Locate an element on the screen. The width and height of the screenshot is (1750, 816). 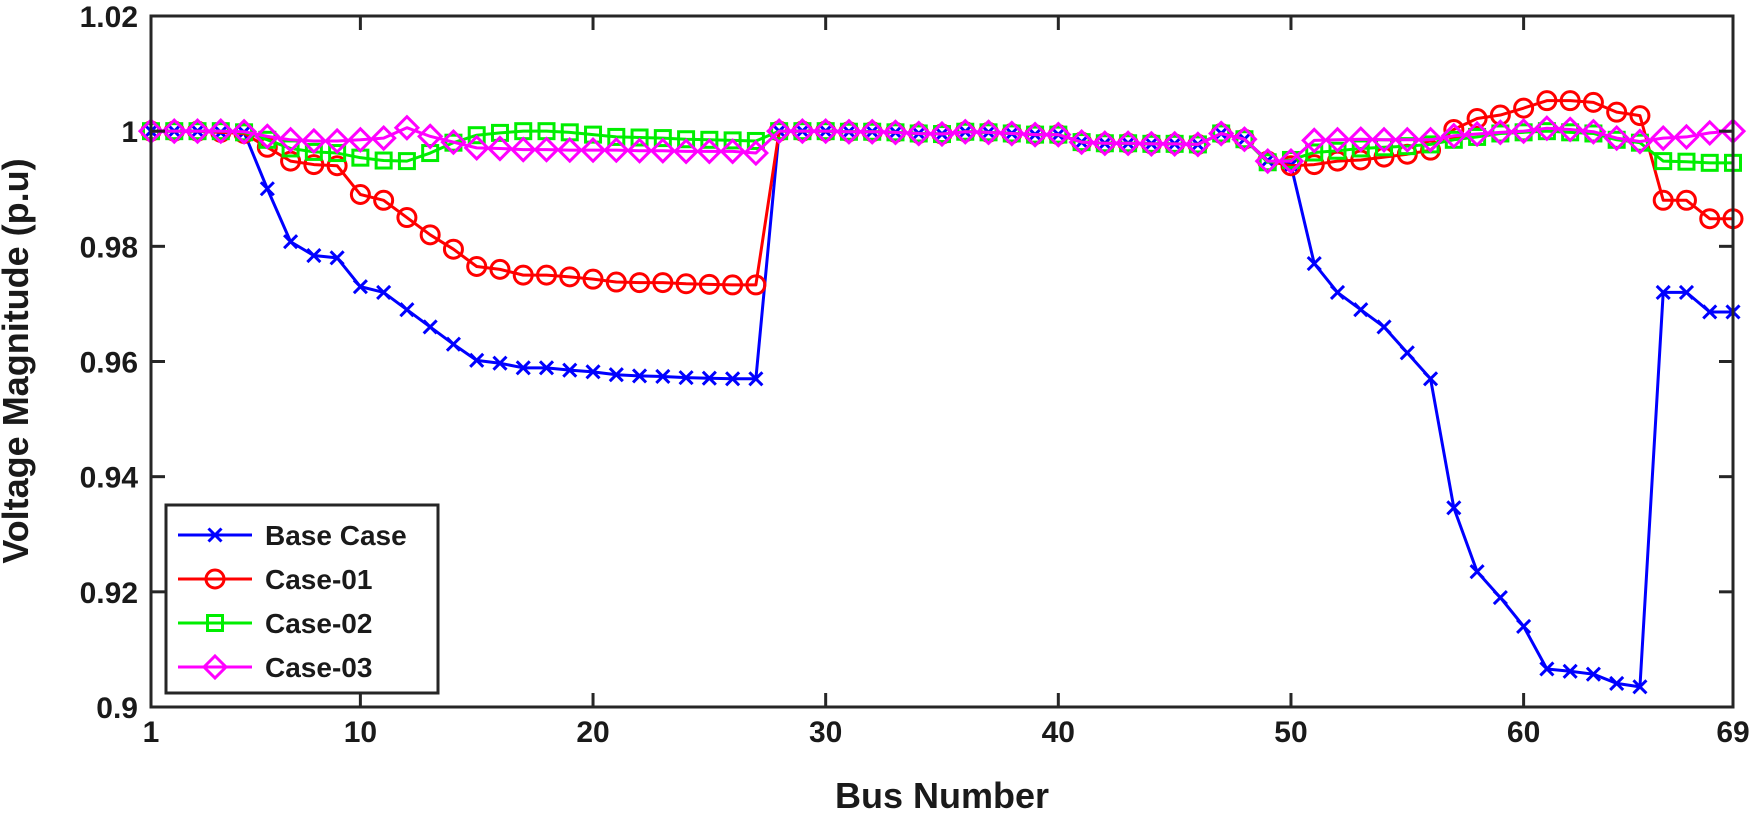
x-tick-label: 50 is located at coordinates (1290, 732).